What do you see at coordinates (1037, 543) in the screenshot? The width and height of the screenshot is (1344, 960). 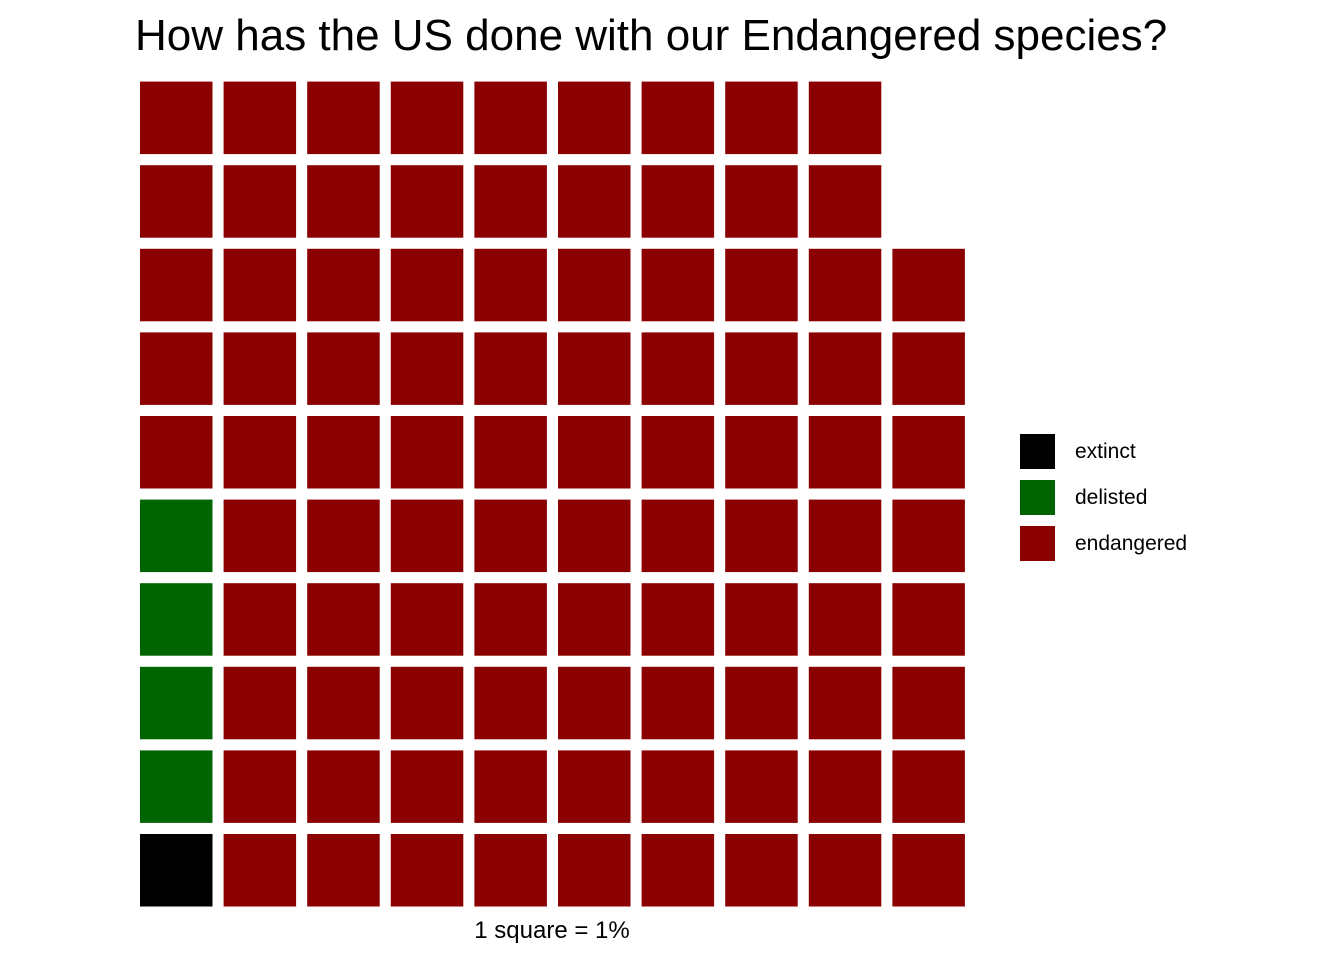 I see `legend-swatch-endangered` at bounding box center [1037, 543].